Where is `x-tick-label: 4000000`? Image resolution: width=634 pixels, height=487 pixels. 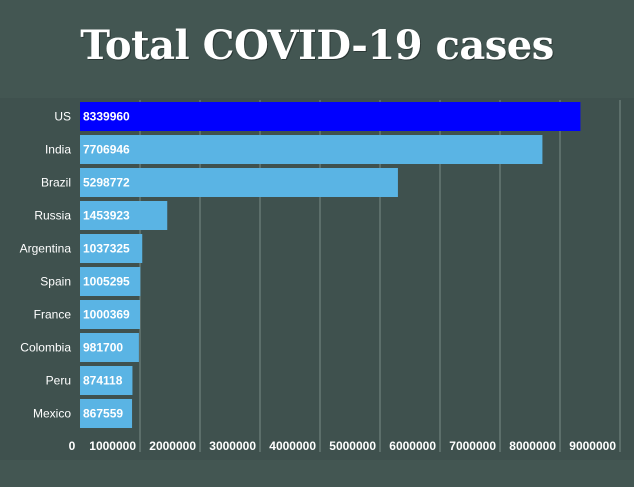 x-tick-label: 4000000 is located at coordinates (292, 446).